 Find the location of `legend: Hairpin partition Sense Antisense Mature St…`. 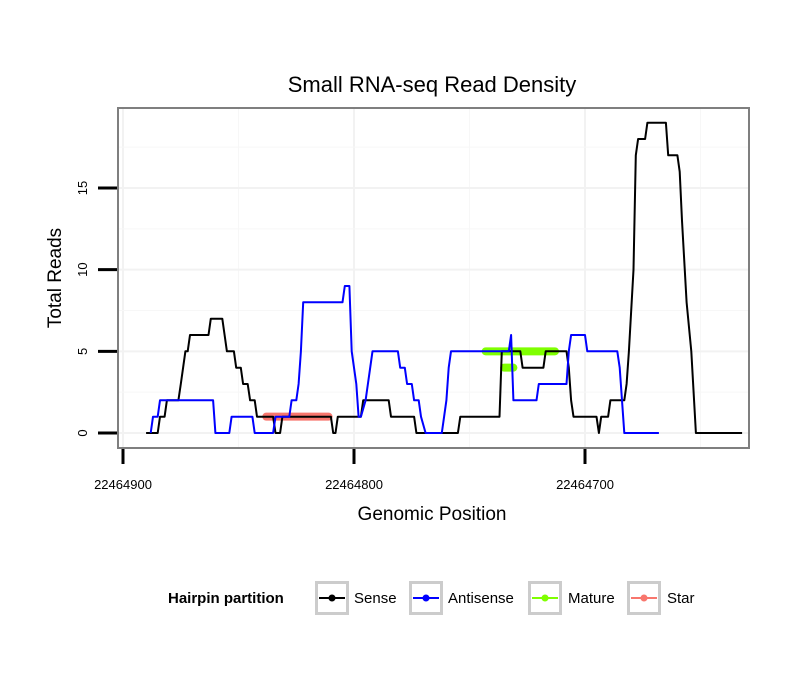

legend: Hairpin partition Sense Antisense Mature St… is located at coordinates (431, 598).